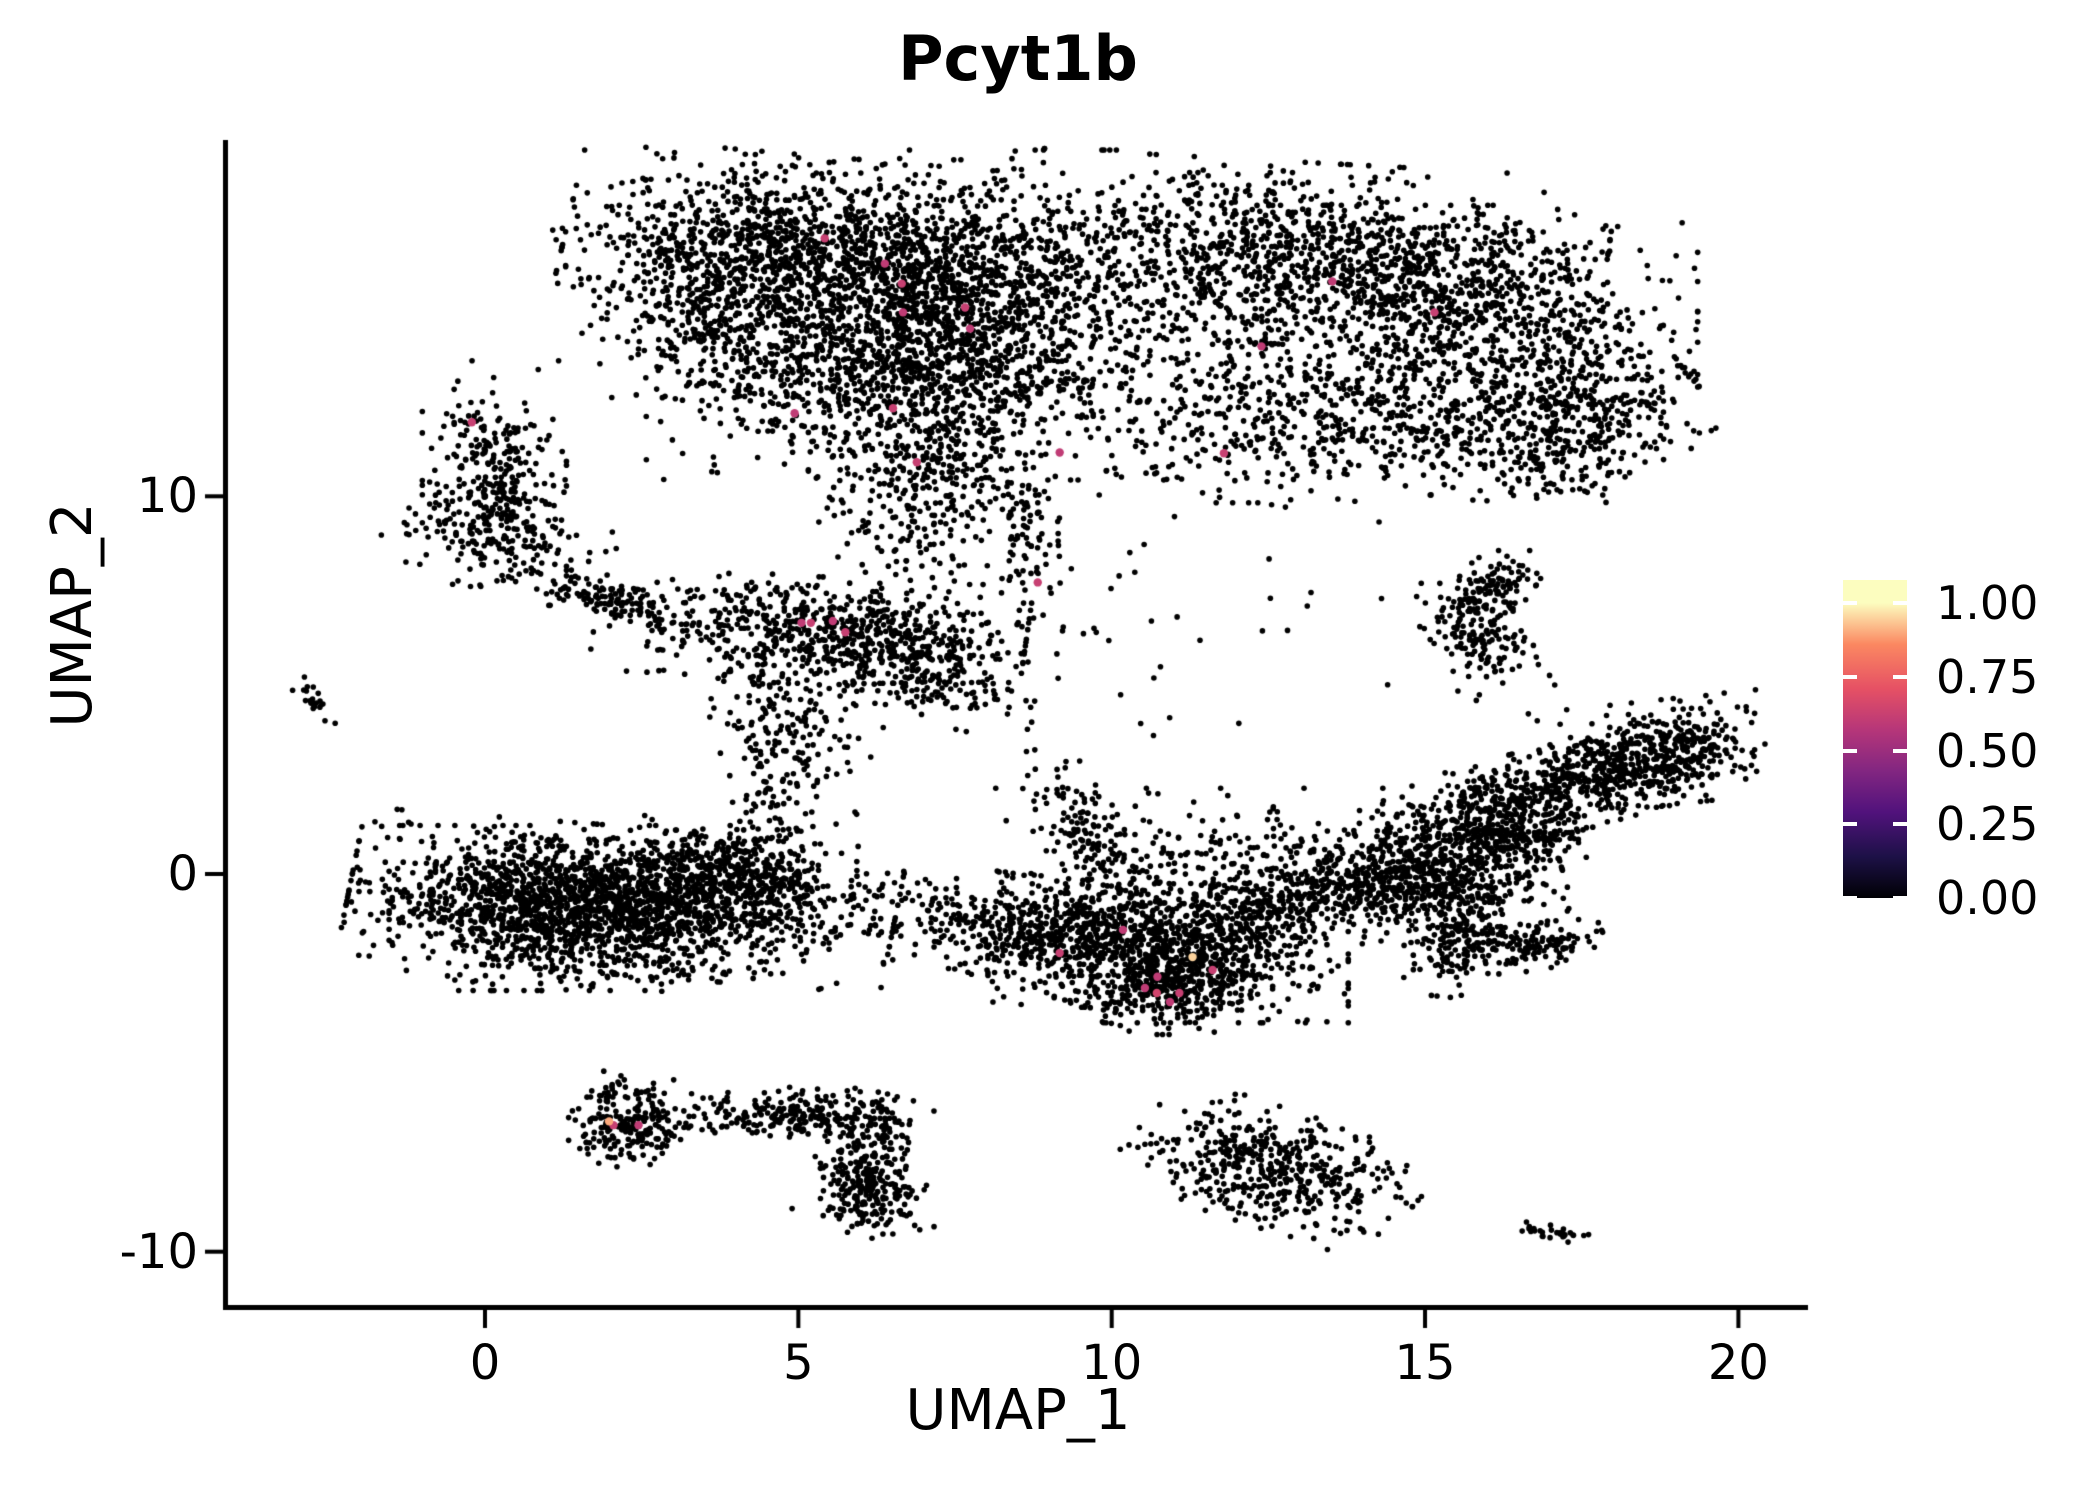 The width and height of the screenshot is (2100, 1500). Describe the element at coordinates (1018, 58) in the screenshot. I see `plot-title: Pcyt1b` at that location.